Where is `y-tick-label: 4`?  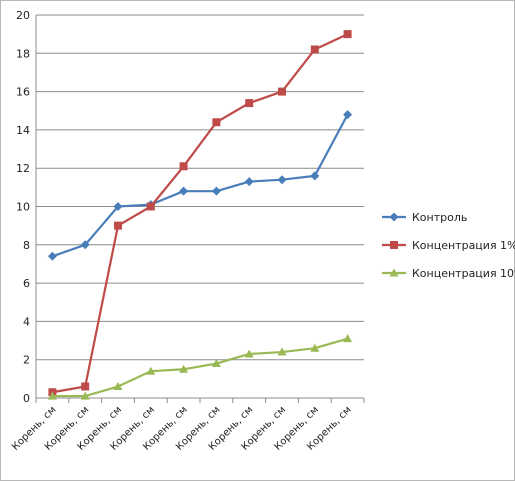
y-tick-label: 4 is located at coordinates (26, 321).